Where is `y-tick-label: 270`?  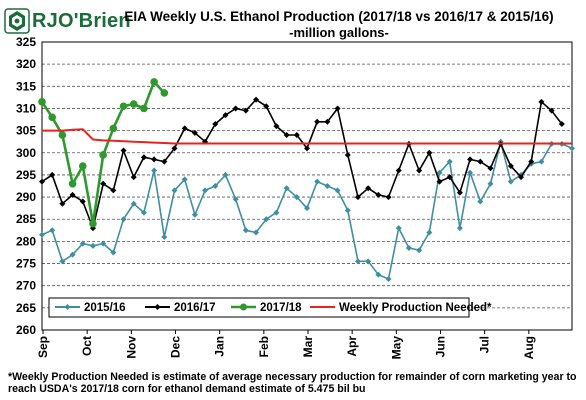
y-tick-label: 270 is located at coordinates (26, 286).